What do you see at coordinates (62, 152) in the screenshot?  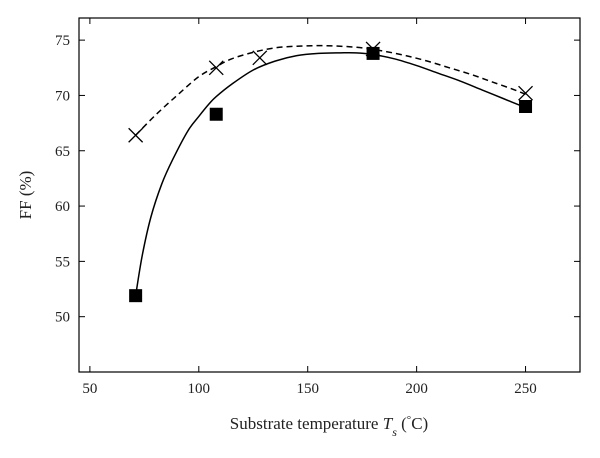 I see `y-tick-label: 65` at bounding box center [62, 152].